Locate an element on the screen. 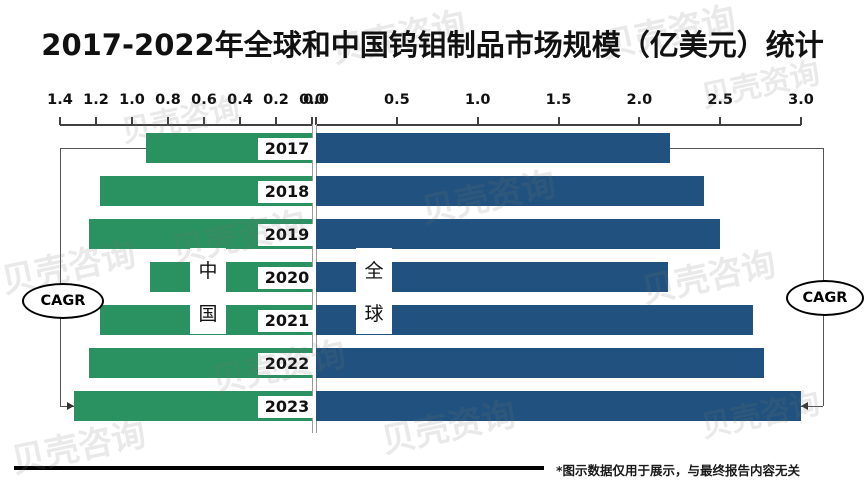  inline-label-char: 中 is located at coordinates (208, 271).